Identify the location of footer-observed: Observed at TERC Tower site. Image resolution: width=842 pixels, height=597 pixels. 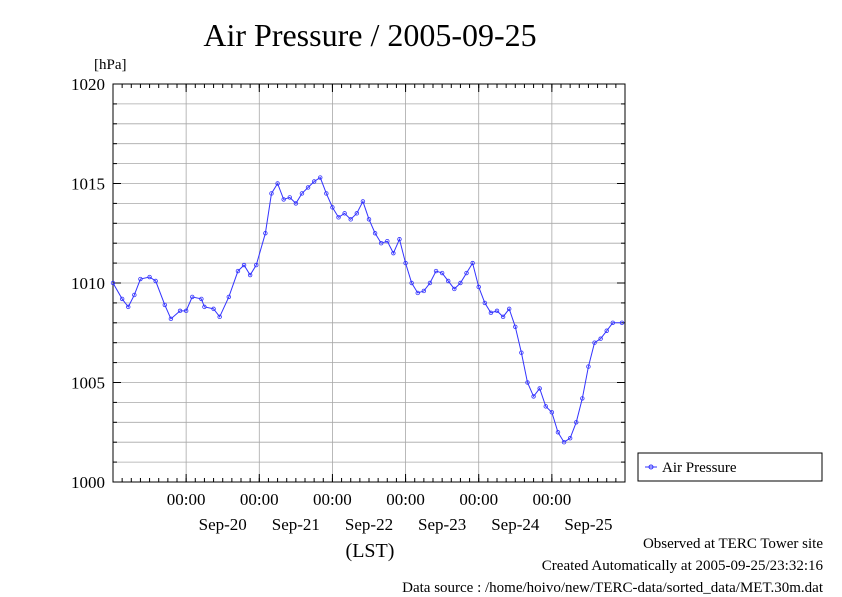
(732, 544).